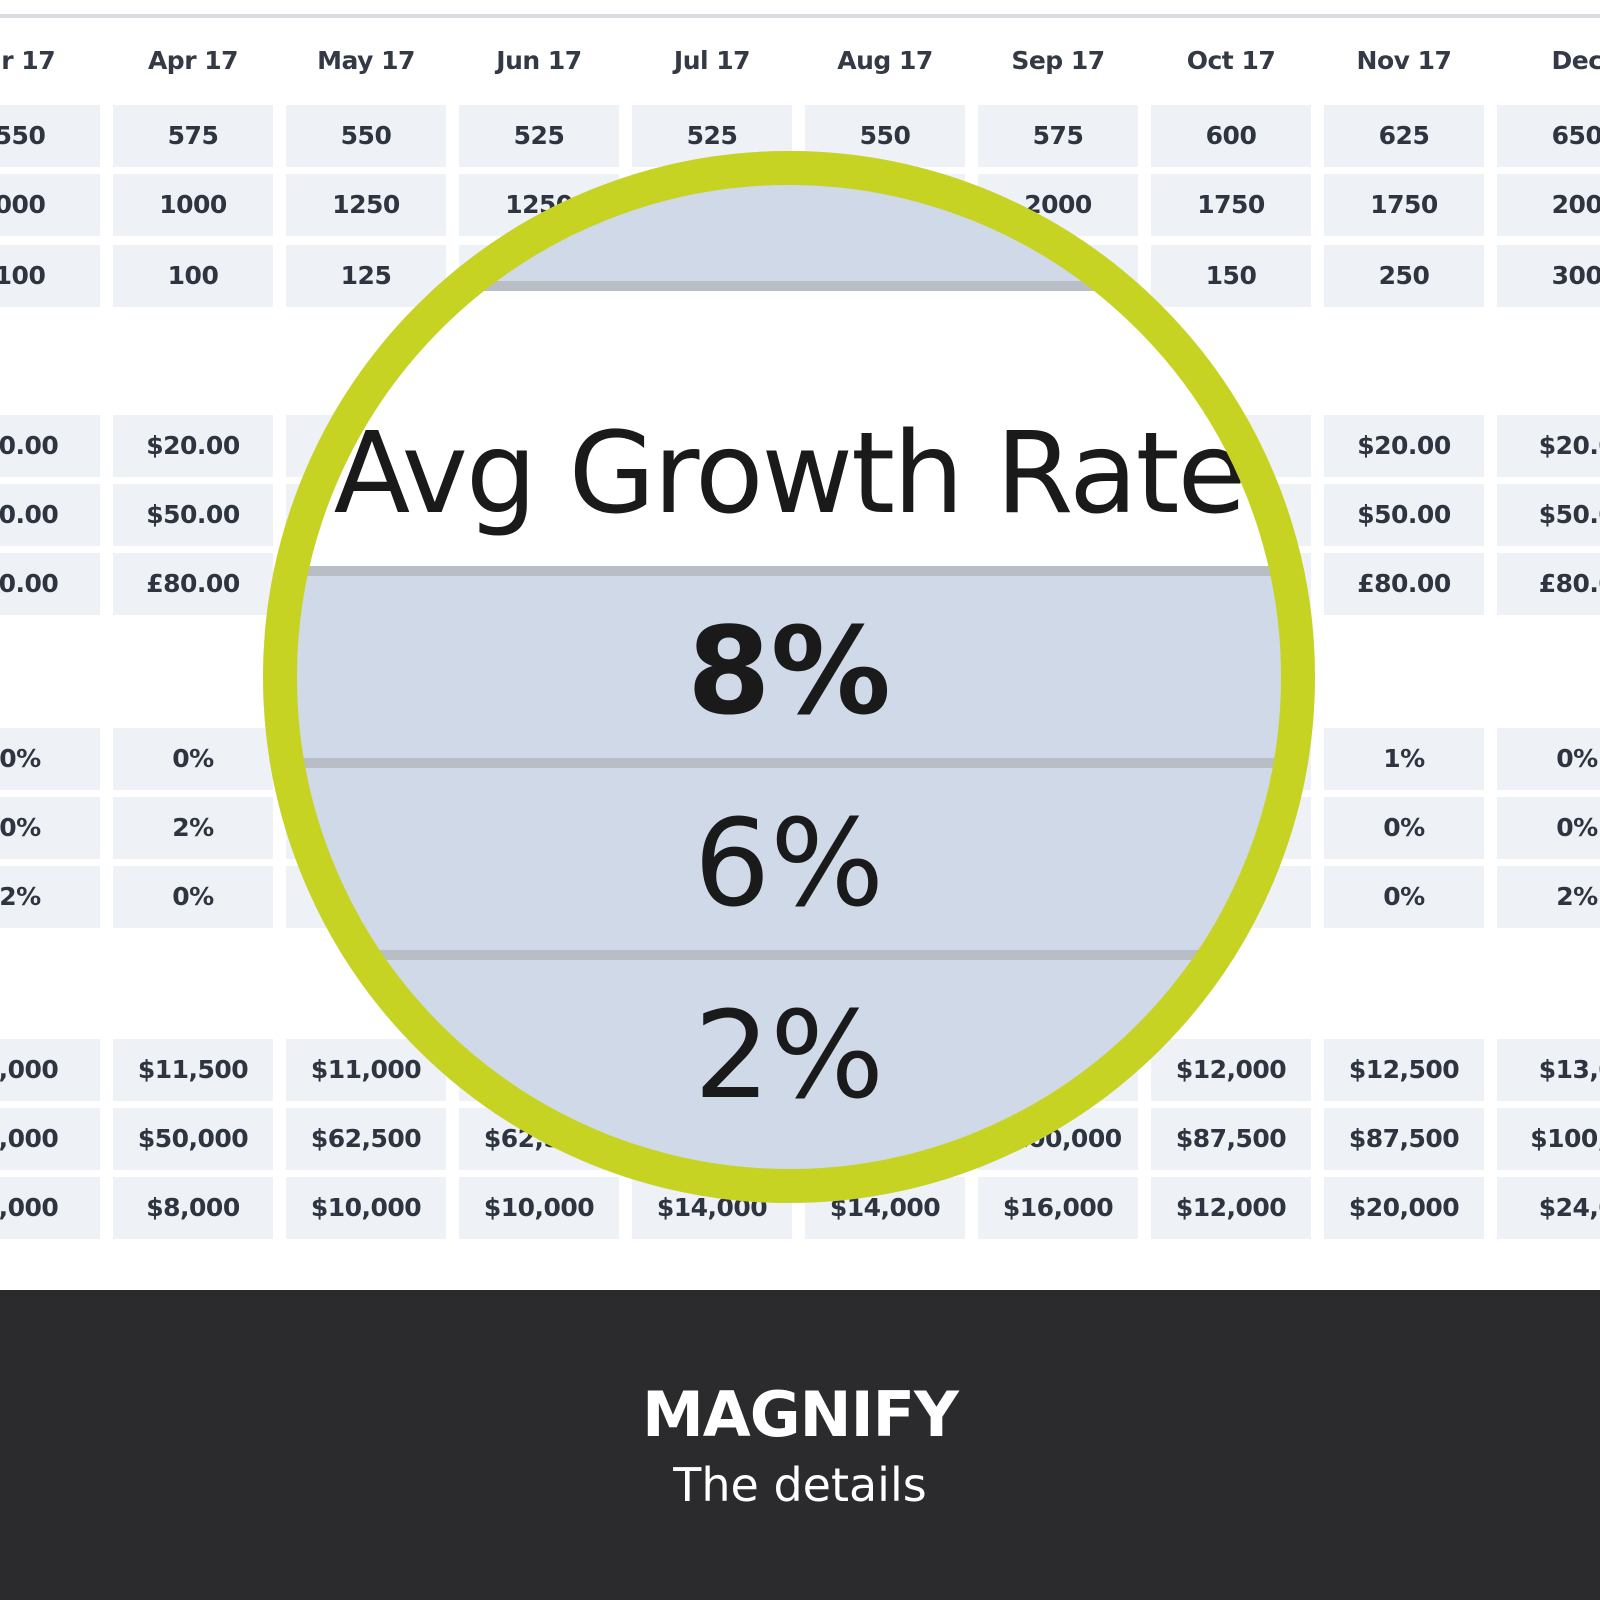 The height and width of the screenshot is (1600, 1600). What do you see at coordinates (50, 515) in the screenshot?
I see `table-cell: 50.00` at bounding box center [50, 515].